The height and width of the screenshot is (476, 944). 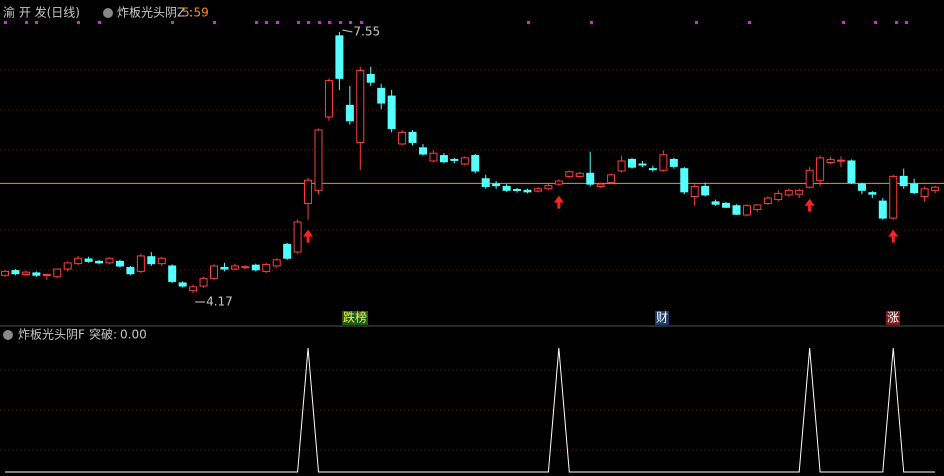 What do you see at coordinates (133, 335) in the screenshot?
I see `lower-value: 0.00` at bounding box center [133, 335].